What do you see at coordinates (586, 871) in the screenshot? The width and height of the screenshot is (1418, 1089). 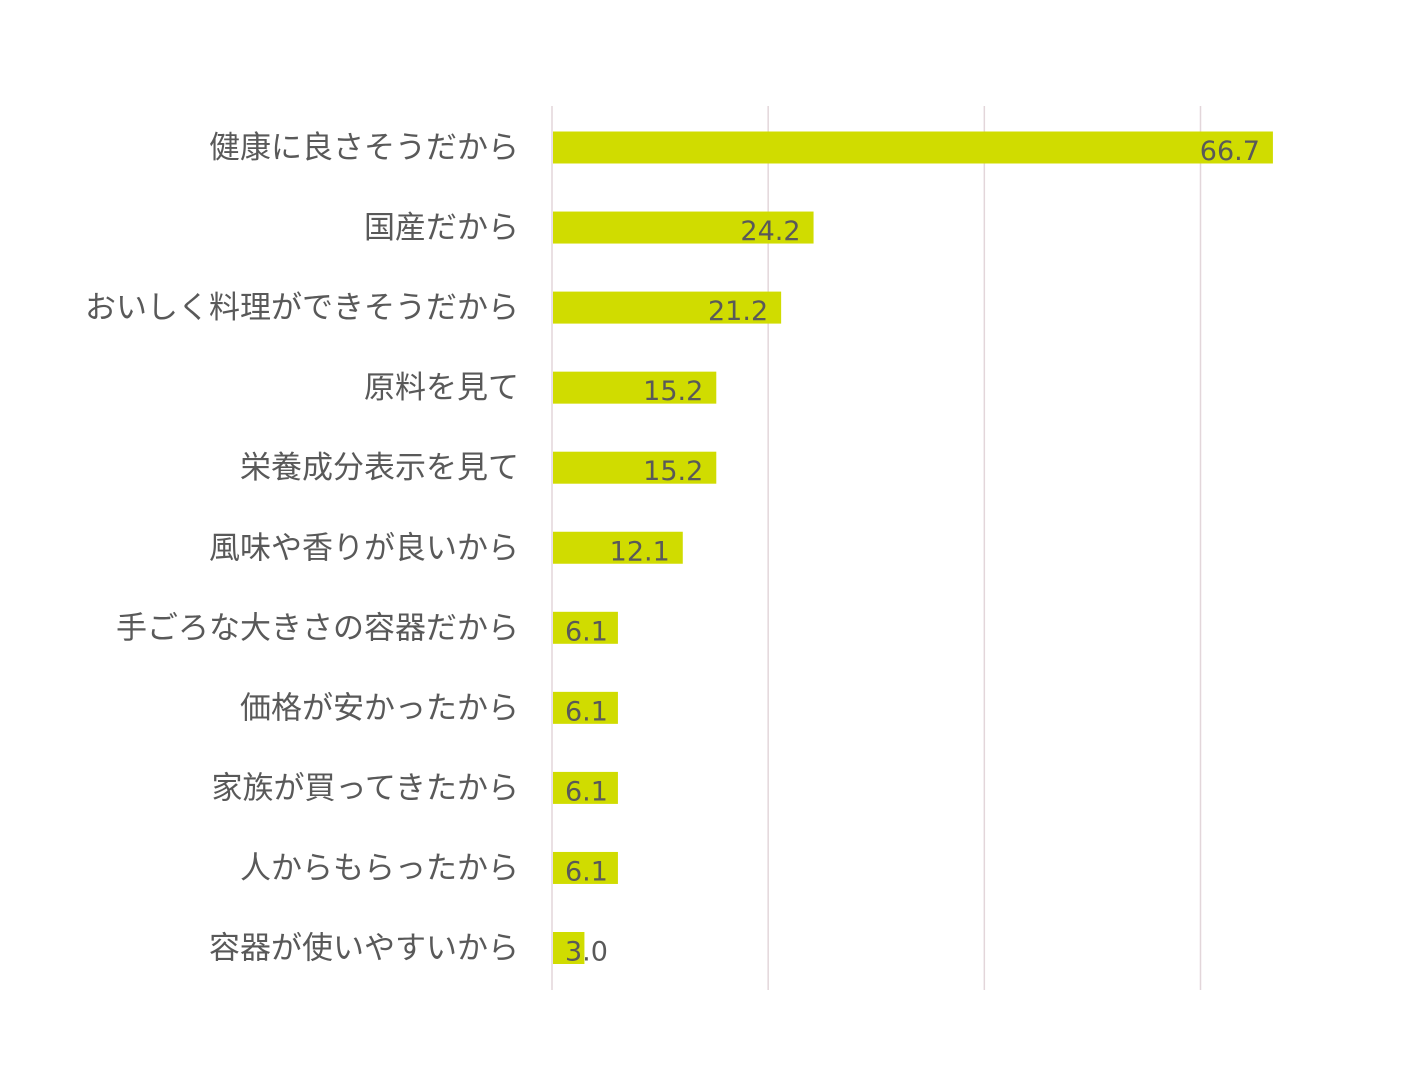 I see `value-label-9: 6.1` at bounding box center [586, 871].